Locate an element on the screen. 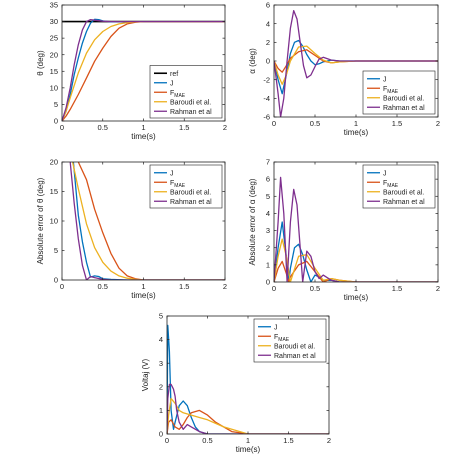  y-tick-label: 1 is located at coordinates (161, 410).